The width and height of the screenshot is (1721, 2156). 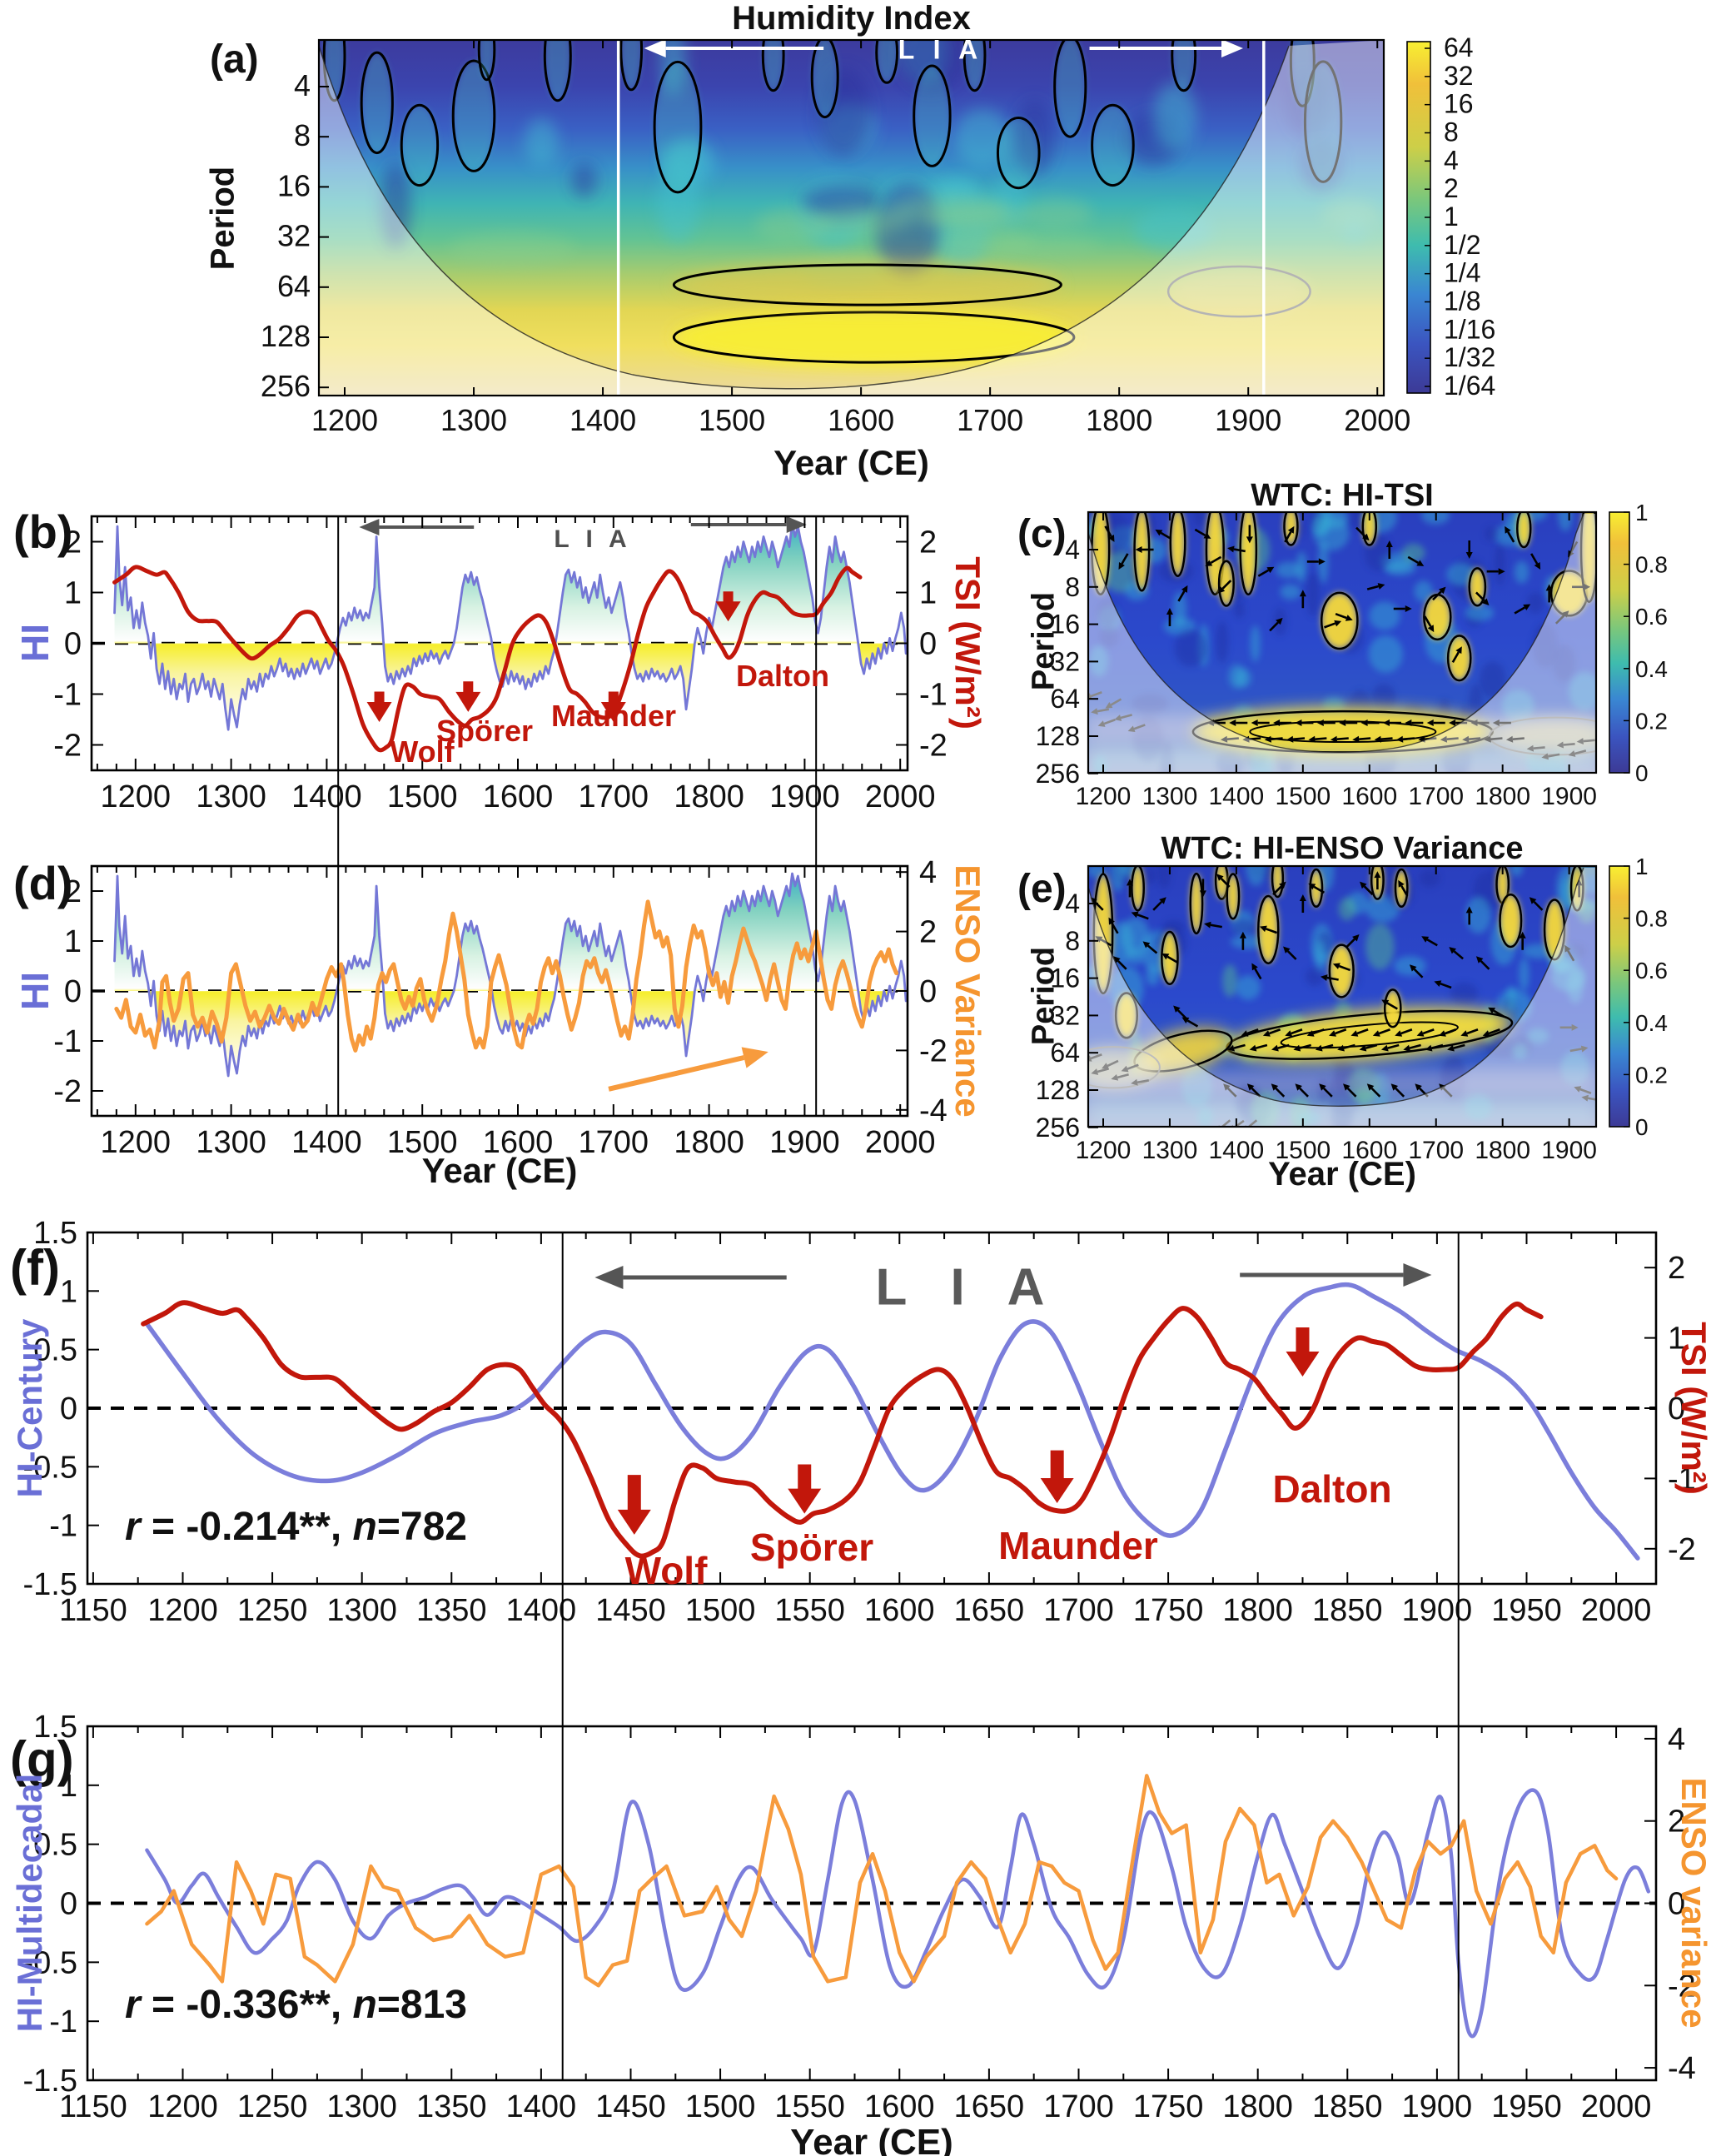 What do you see at coordinates (968, 991) in the screenshot?
I see `panel-d-right-label: ENSO Variance` at bounding box center [968, 991].